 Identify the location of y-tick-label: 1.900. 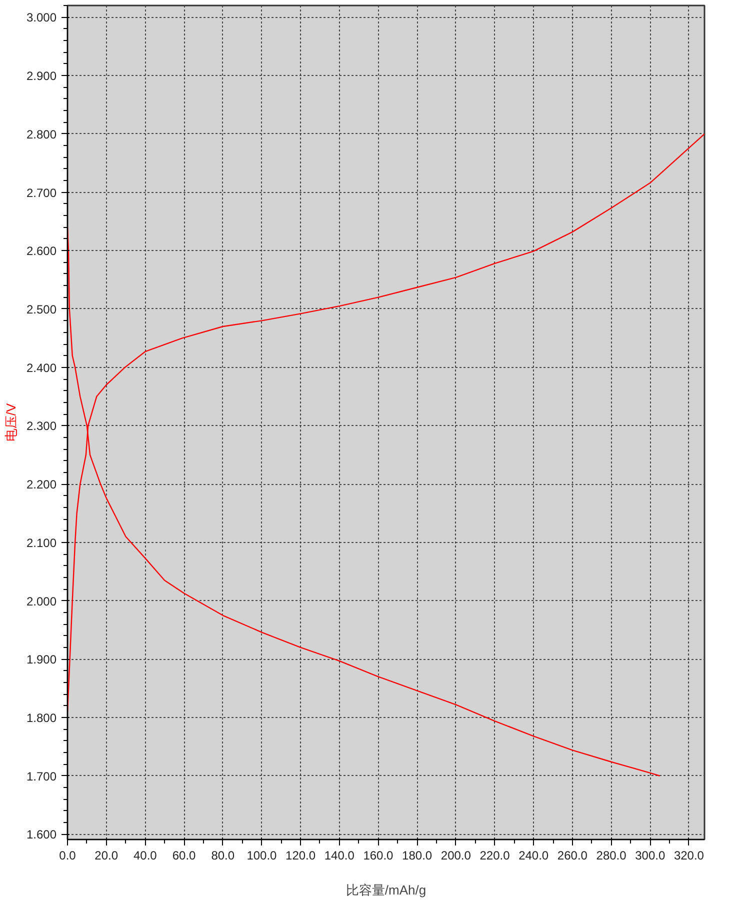
(41, 659).